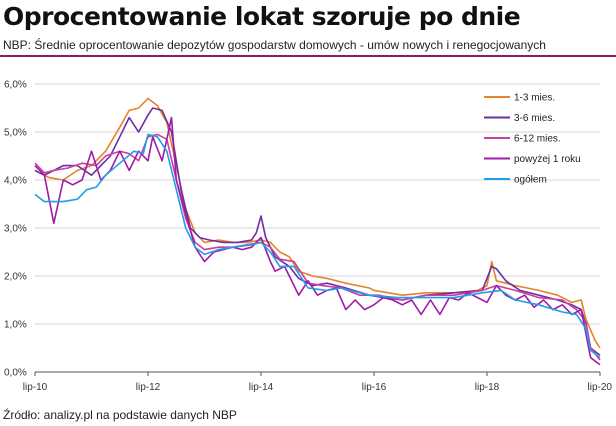  Describe the element at coordinates (15, 277) in the screenshot. I see `y-tick-label: 2,0%` at that location.